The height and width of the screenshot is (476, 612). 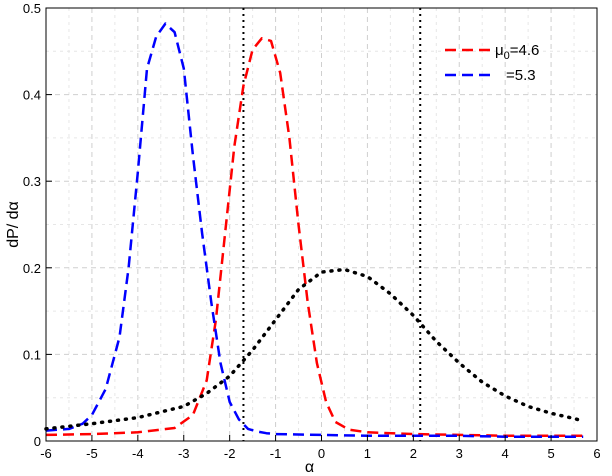 I want to click on x-tick-label: 5, so click(x=550, y=453).